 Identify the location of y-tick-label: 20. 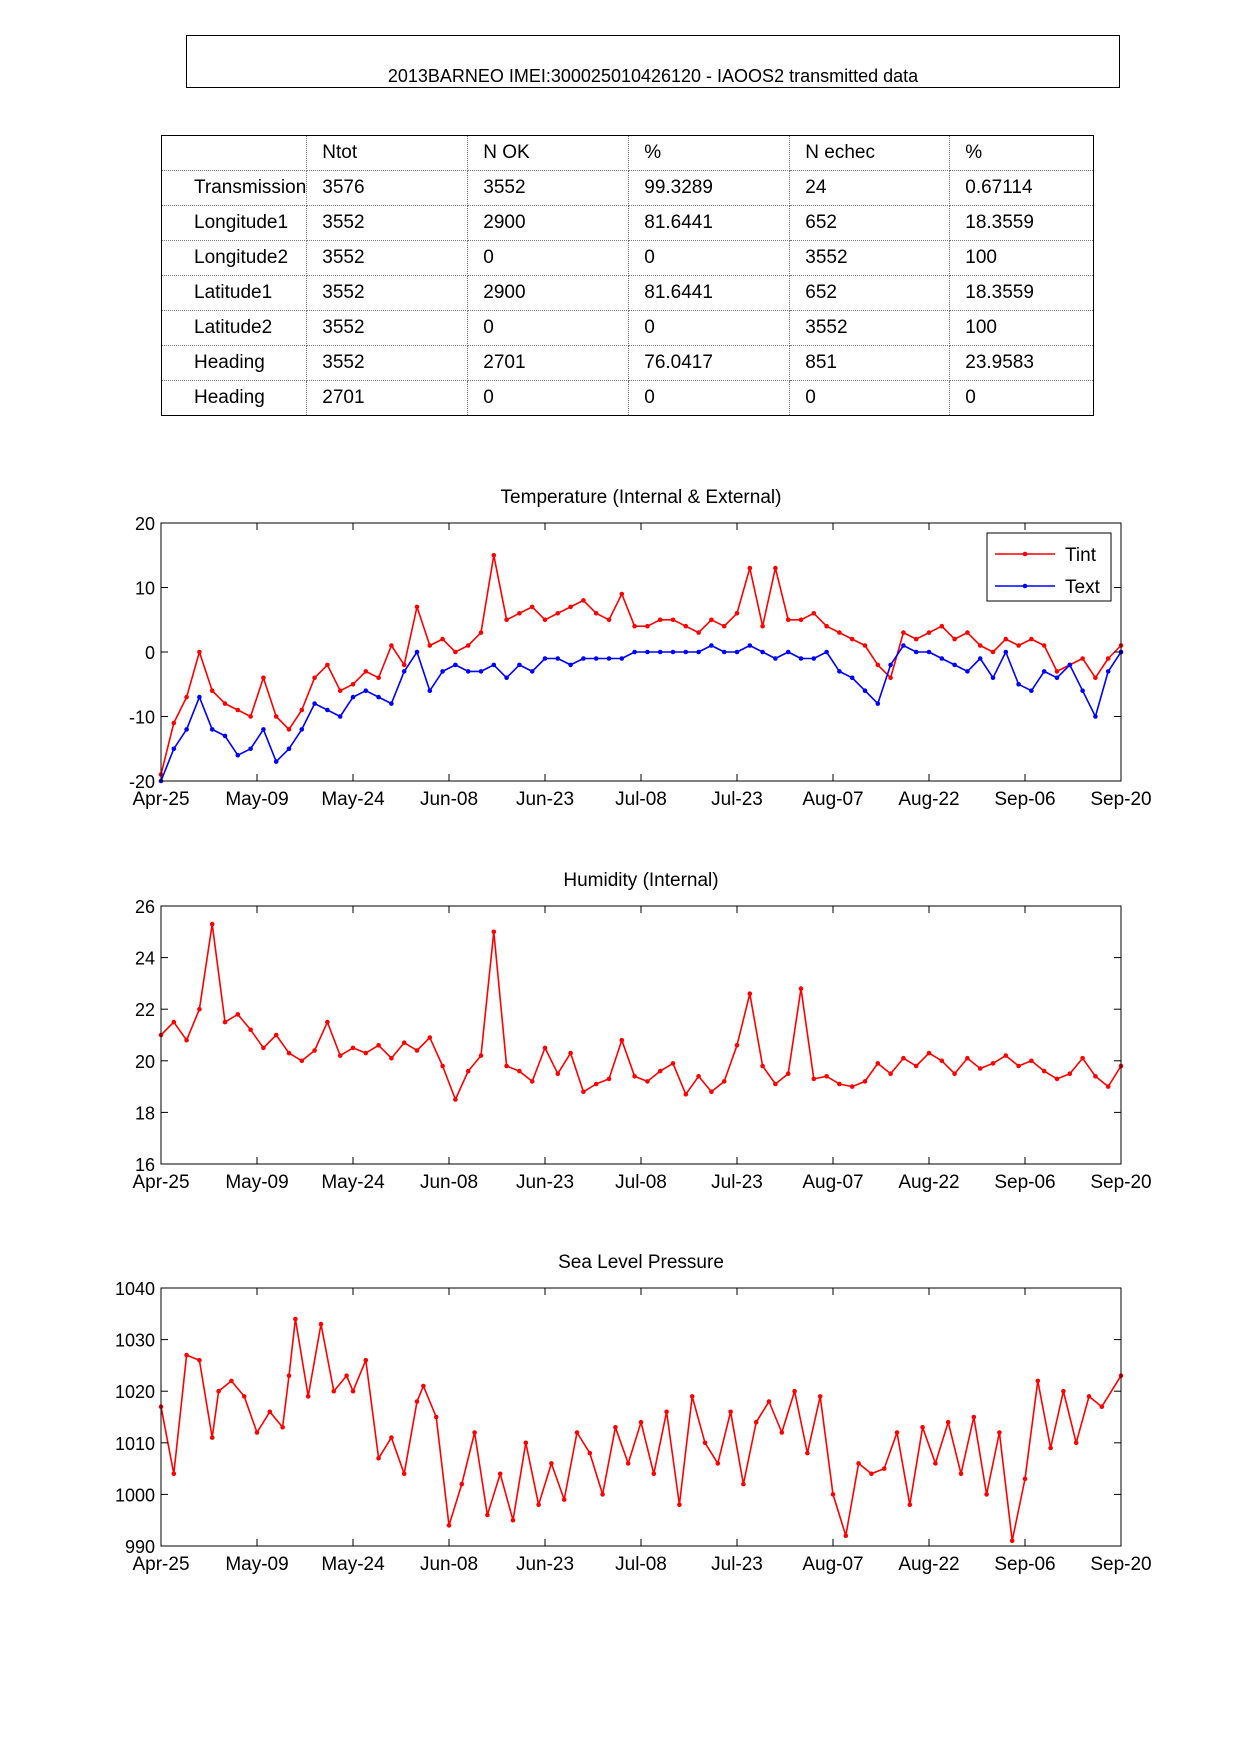
(145, 524).